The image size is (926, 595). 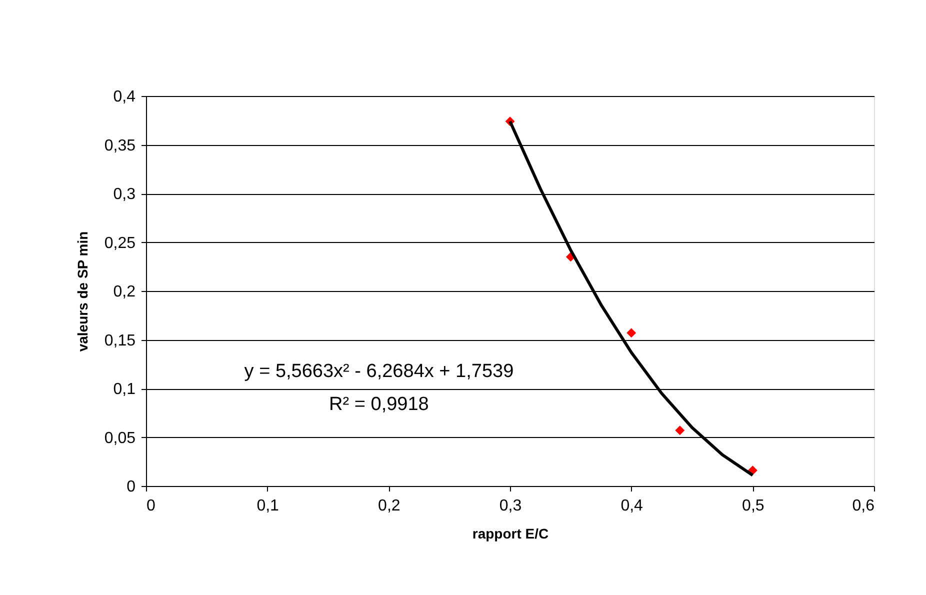 What do you see at coordinates (151, 506) in the screenshot?
I see `x-tick-label: 0` at bounding box center [151, 506].